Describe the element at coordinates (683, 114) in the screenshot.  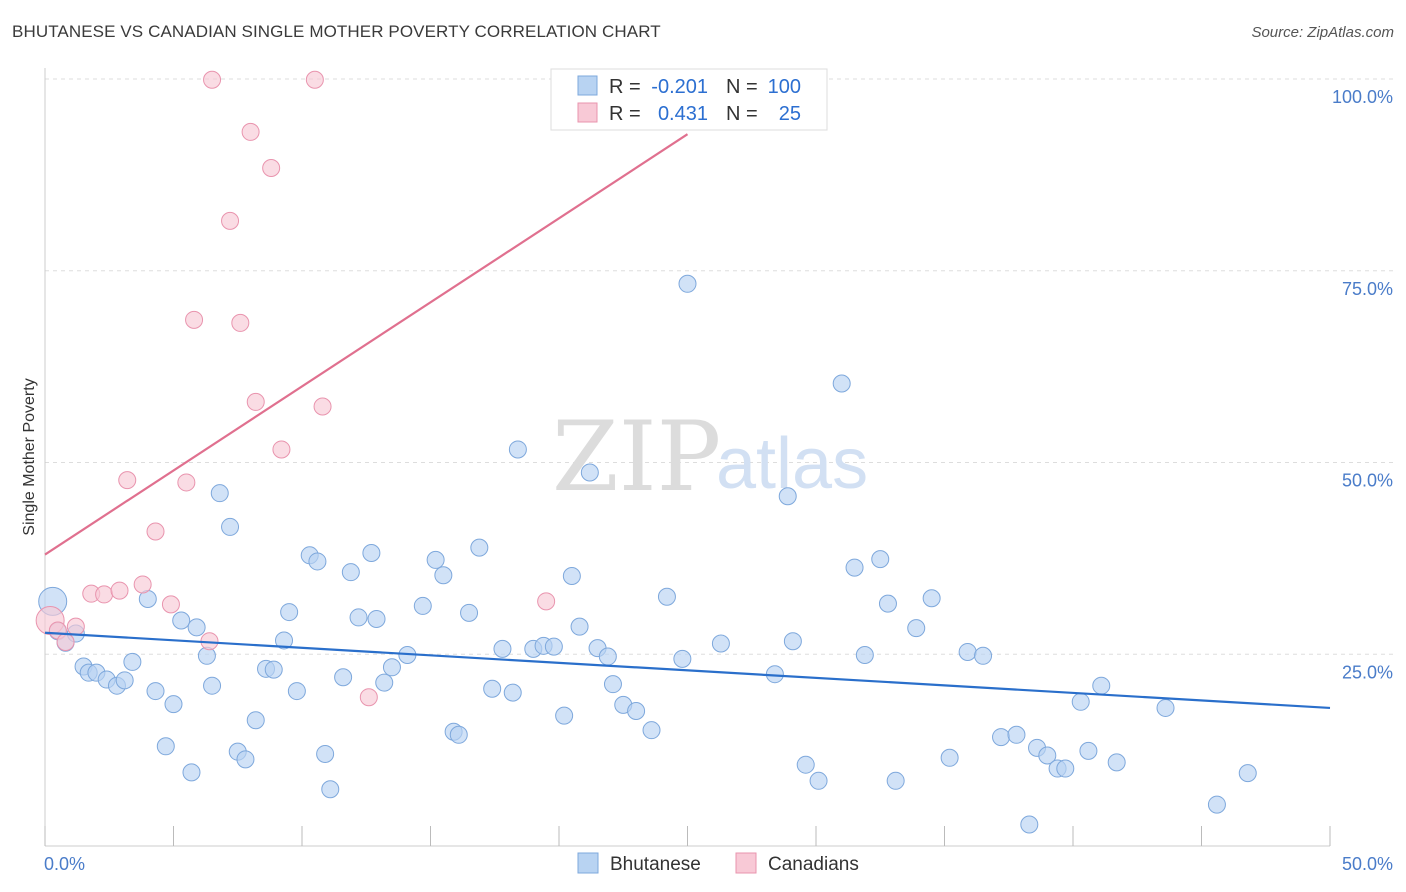
I see `legend-r-value-canadians: 0.431` at that location.